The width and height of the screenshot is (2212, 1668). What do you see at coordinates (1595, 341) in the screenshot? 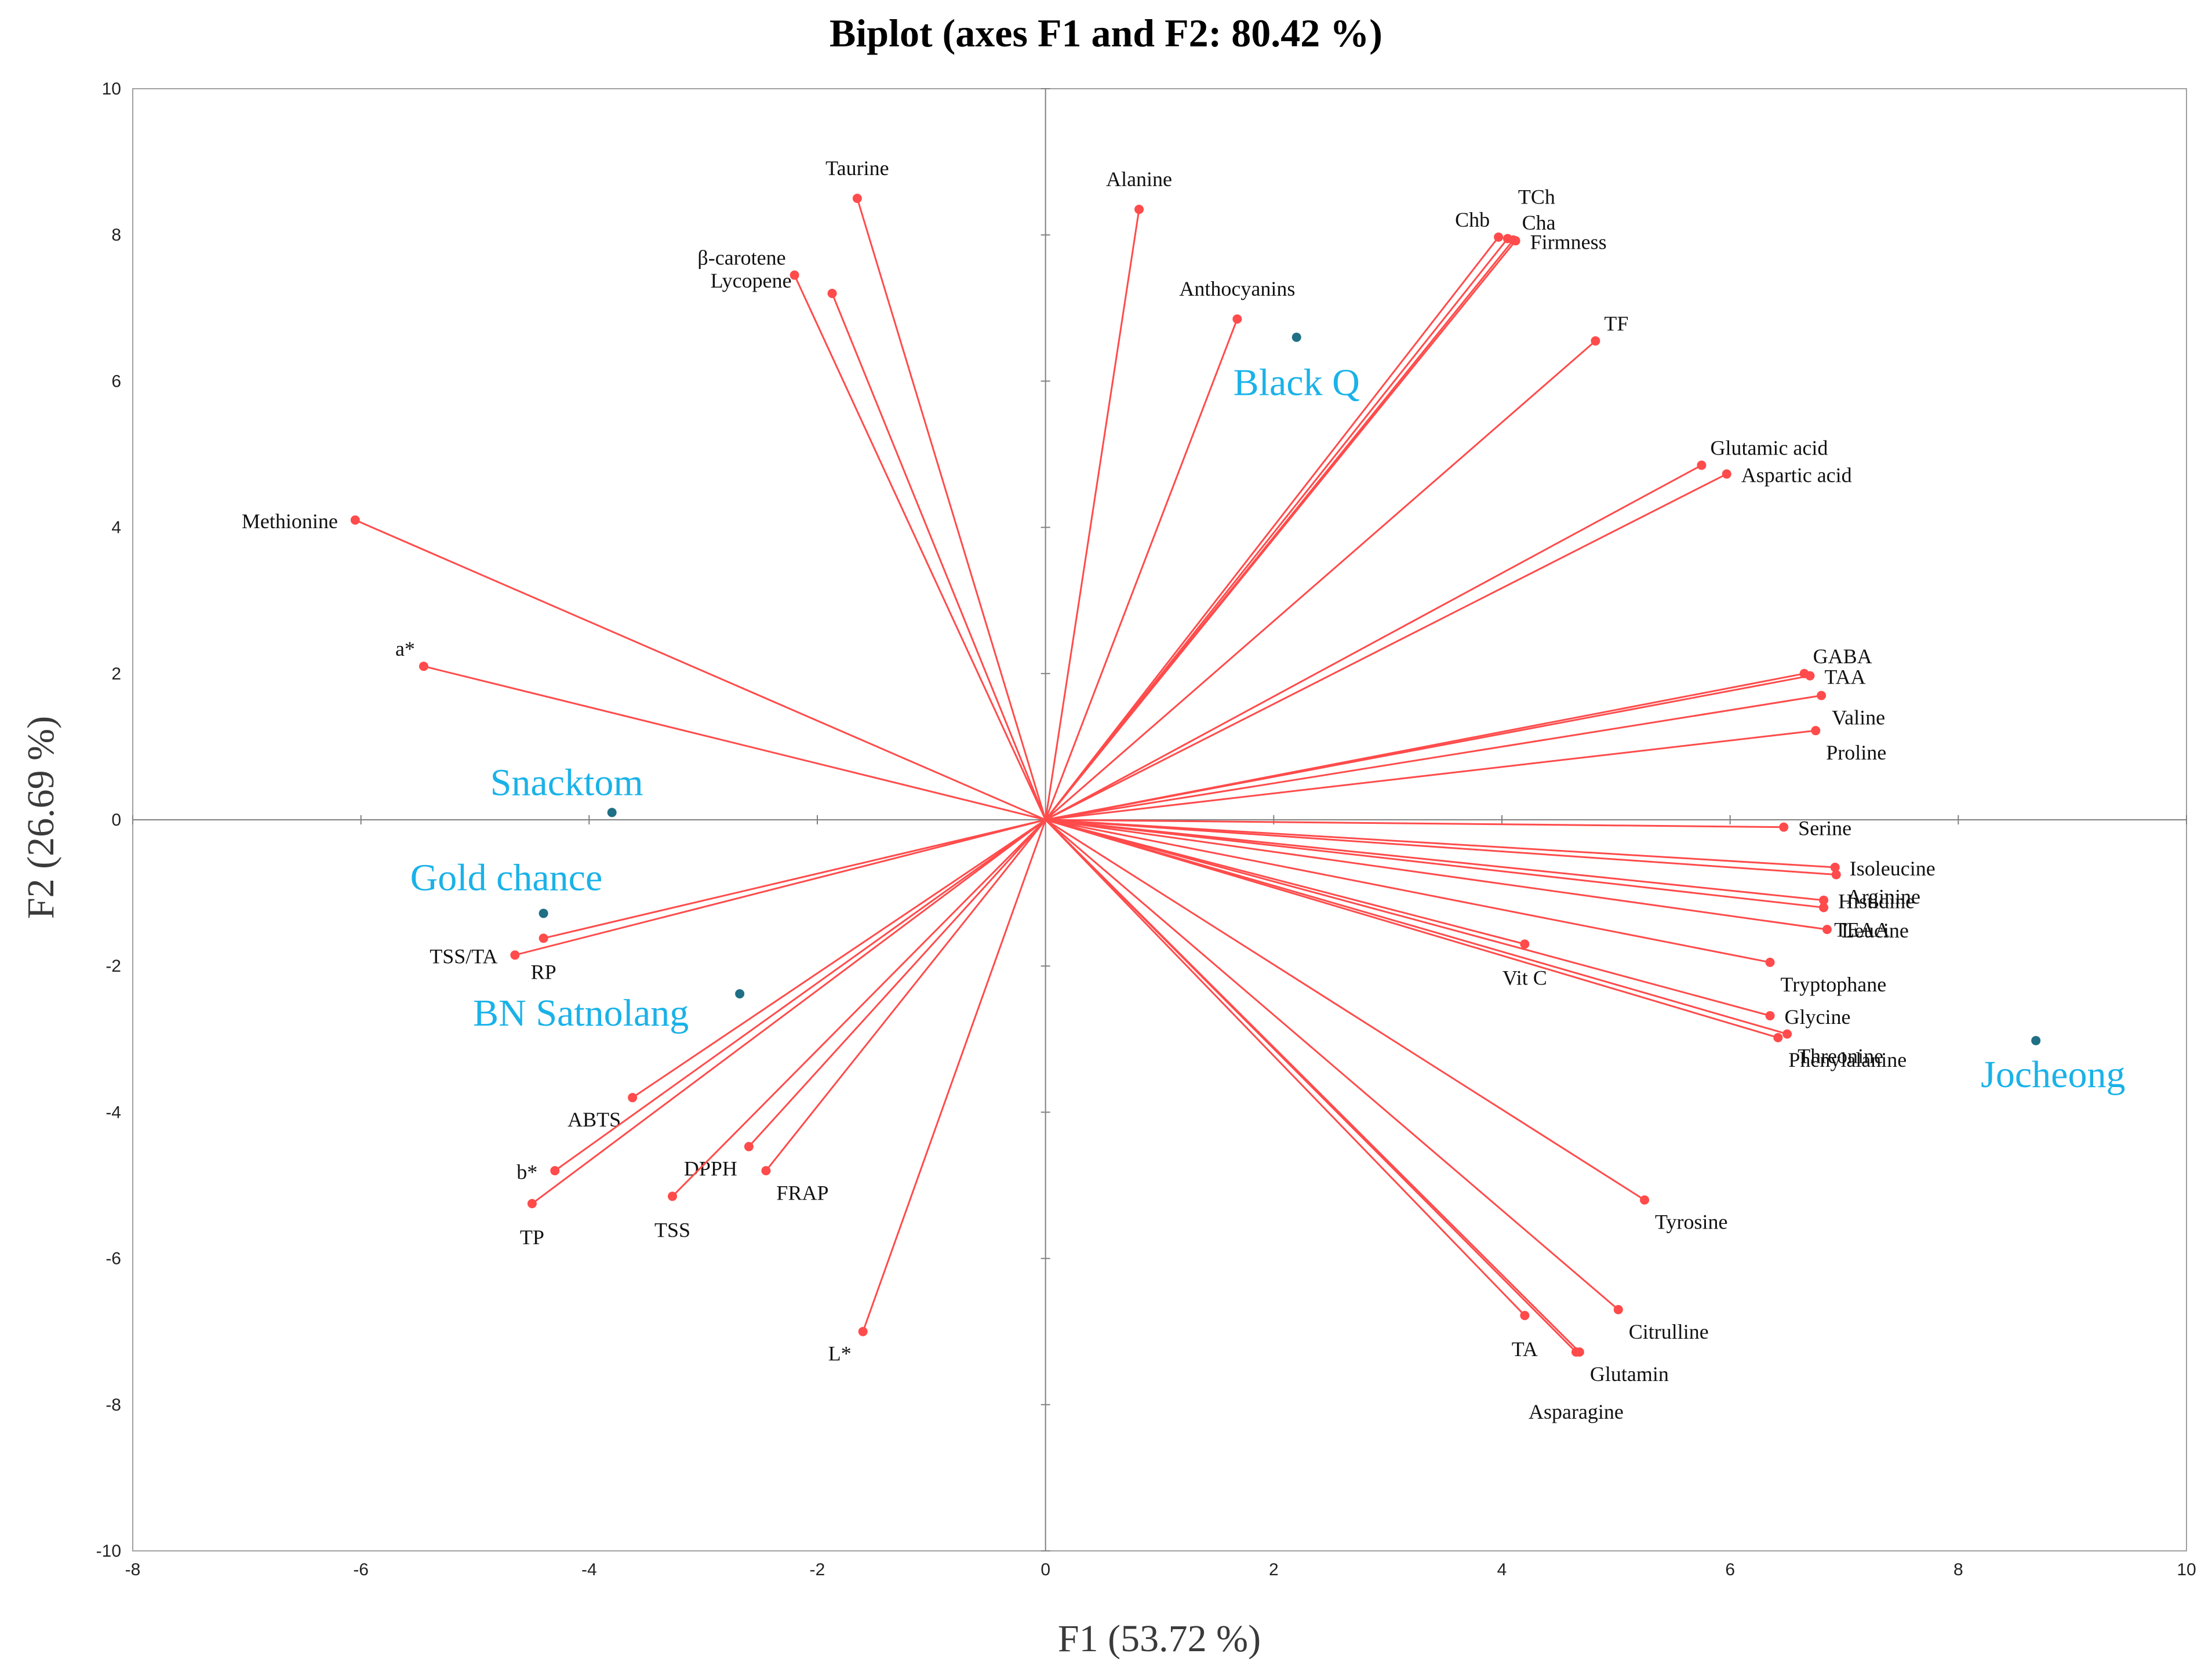
I see `vector-tip-tf` at bounding box center [1595, 341].